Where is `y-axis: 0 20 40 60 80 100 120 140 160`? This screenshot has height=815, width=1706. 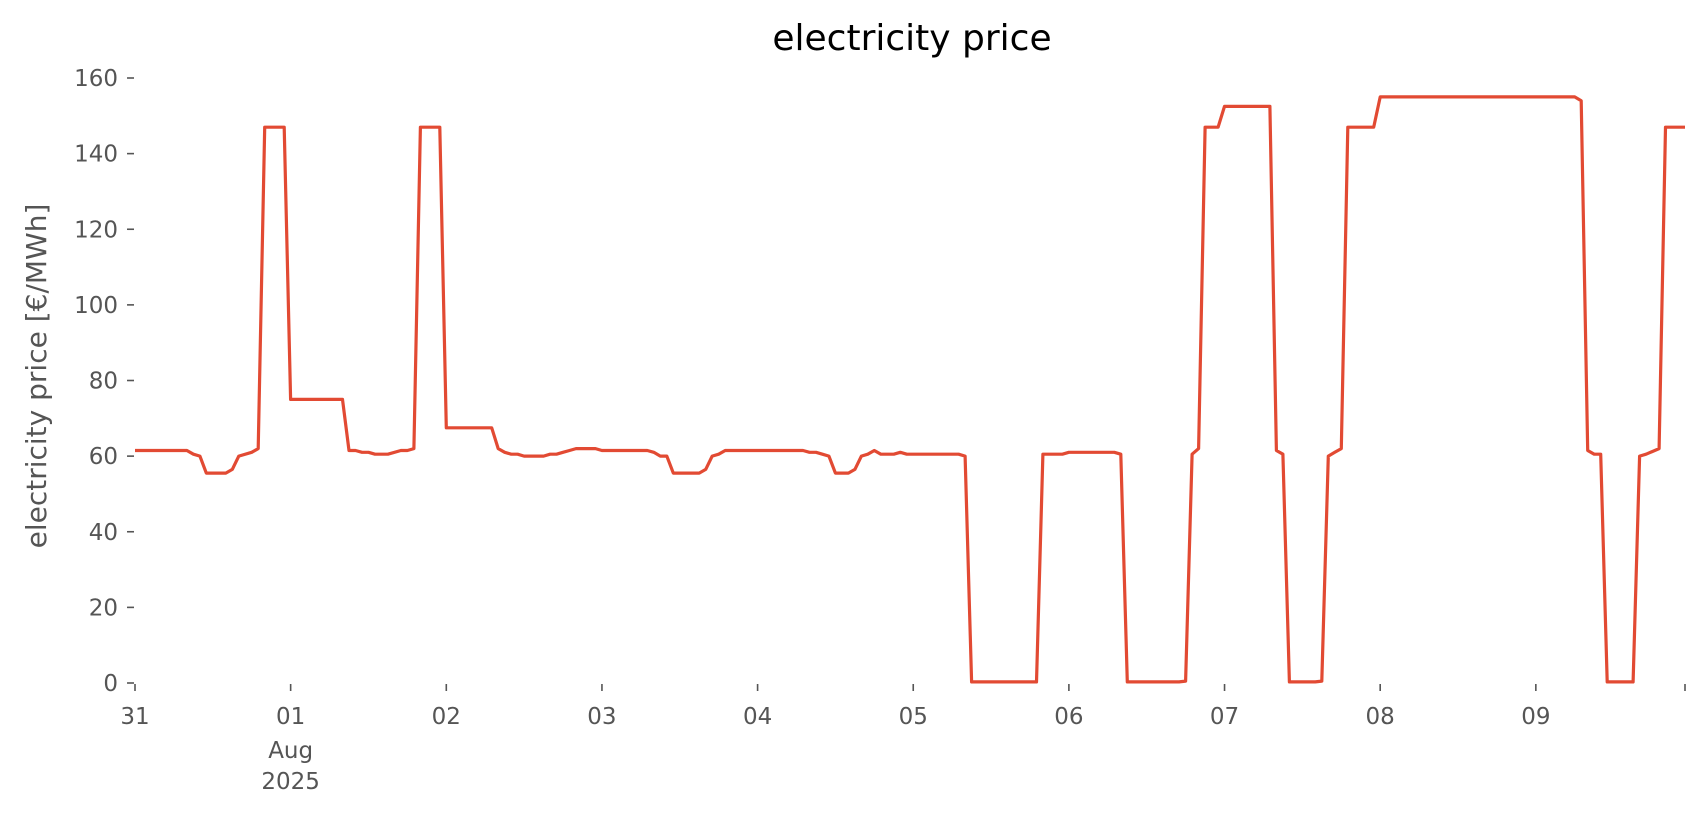 y-axis: 0 20 40 60 80 100 120 140 160 is located at coordinates (104, 381).